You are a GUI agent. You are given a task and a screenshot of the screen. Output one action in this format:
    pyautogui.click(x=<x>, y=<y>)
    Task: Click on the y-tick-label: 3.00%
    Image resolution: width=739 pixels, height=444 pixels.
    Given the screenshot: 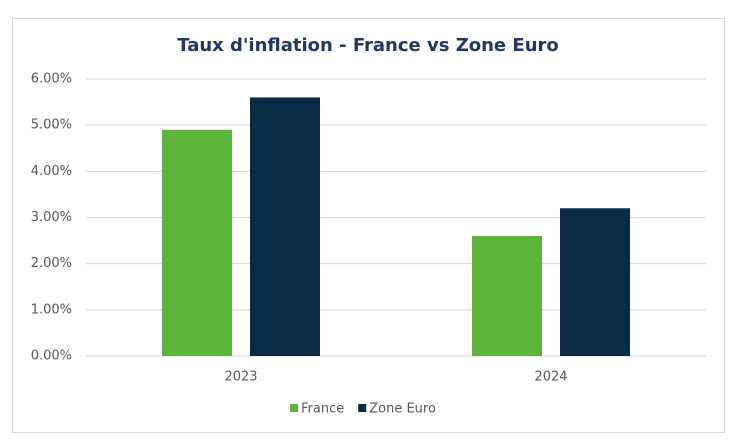 What is the action you would take?
    pyautogui.click(x=51, y=217)
    